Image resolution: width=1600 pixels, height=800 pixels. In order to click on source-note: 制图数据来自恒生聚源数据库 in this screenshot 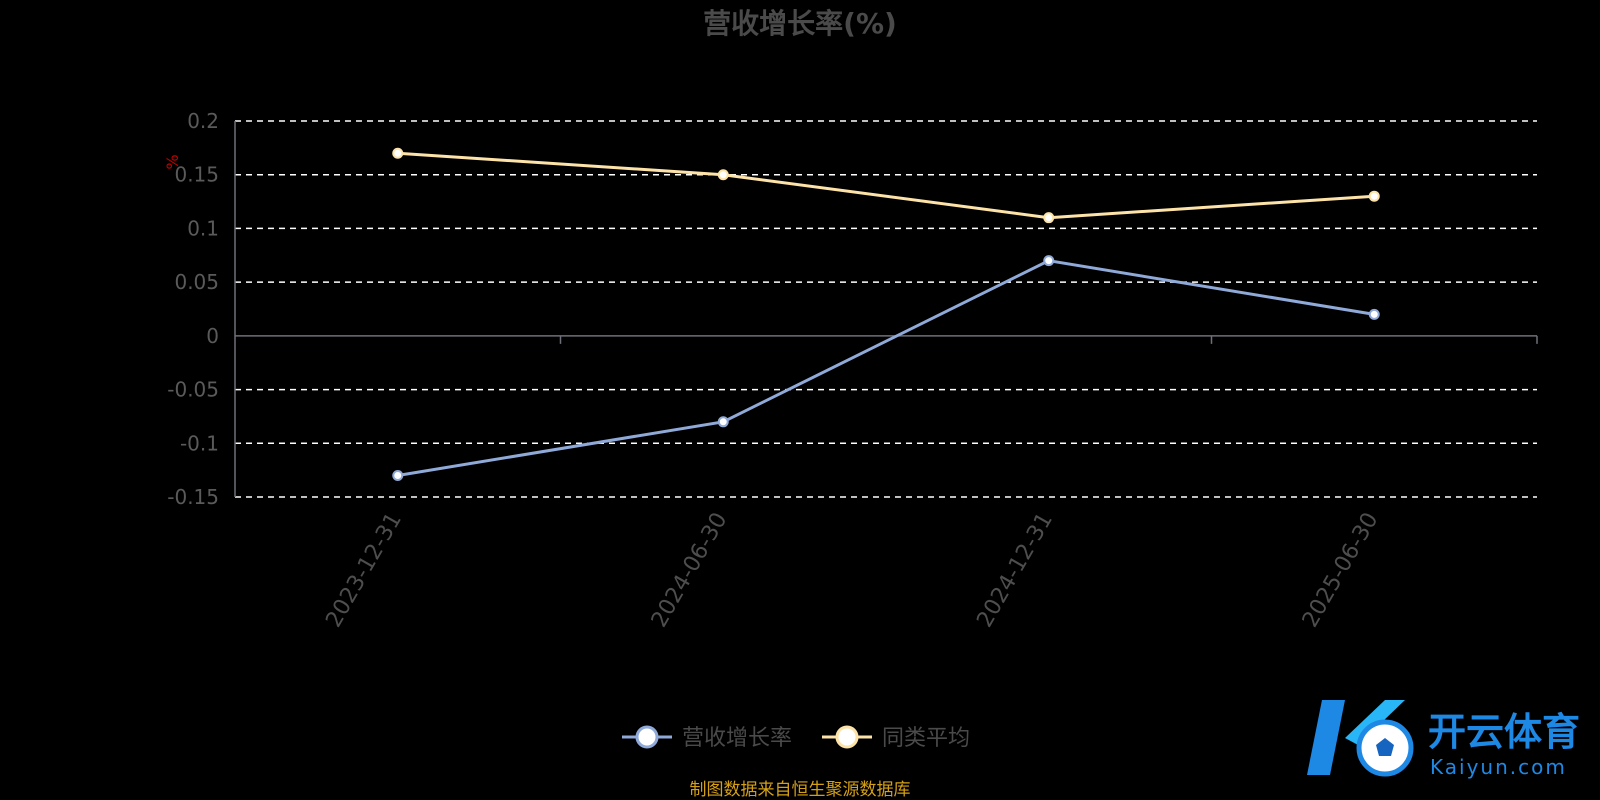, I will do `click(800, 790)`.